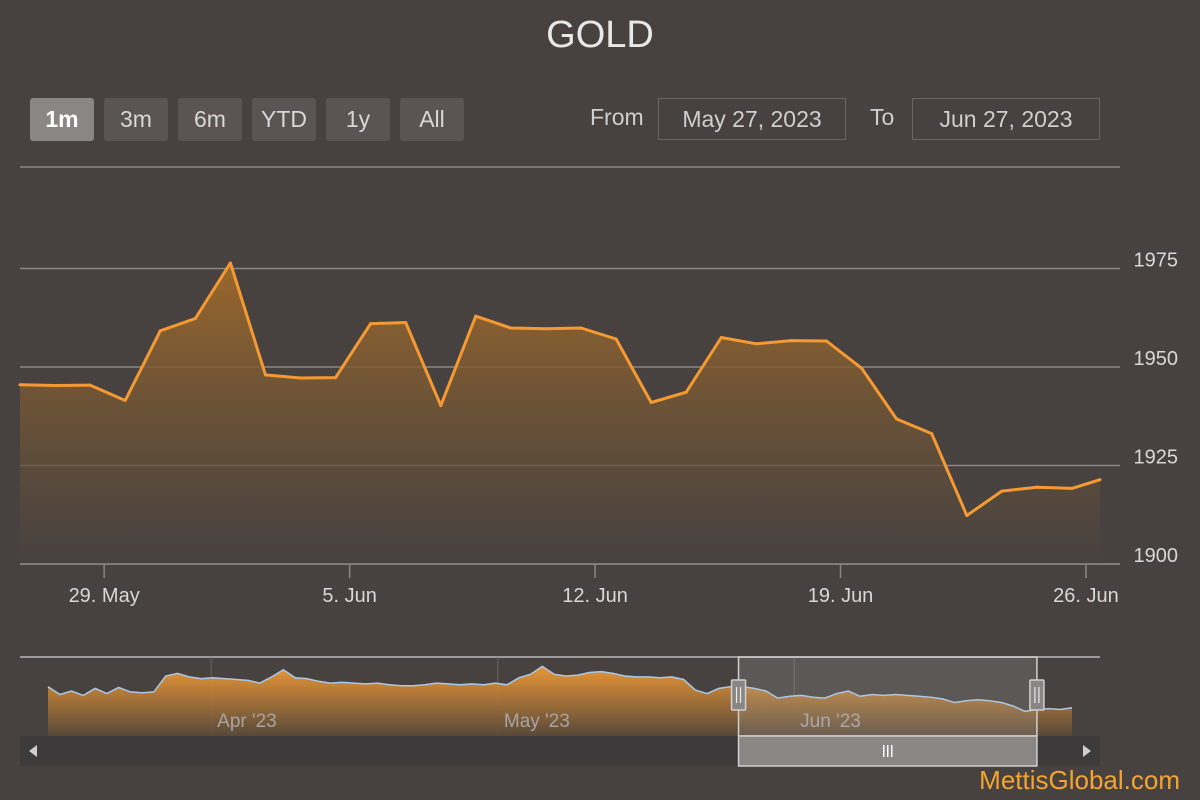 This screenshot has width=1200, height=800. I want to click on navigator-line, so click(560, 689).